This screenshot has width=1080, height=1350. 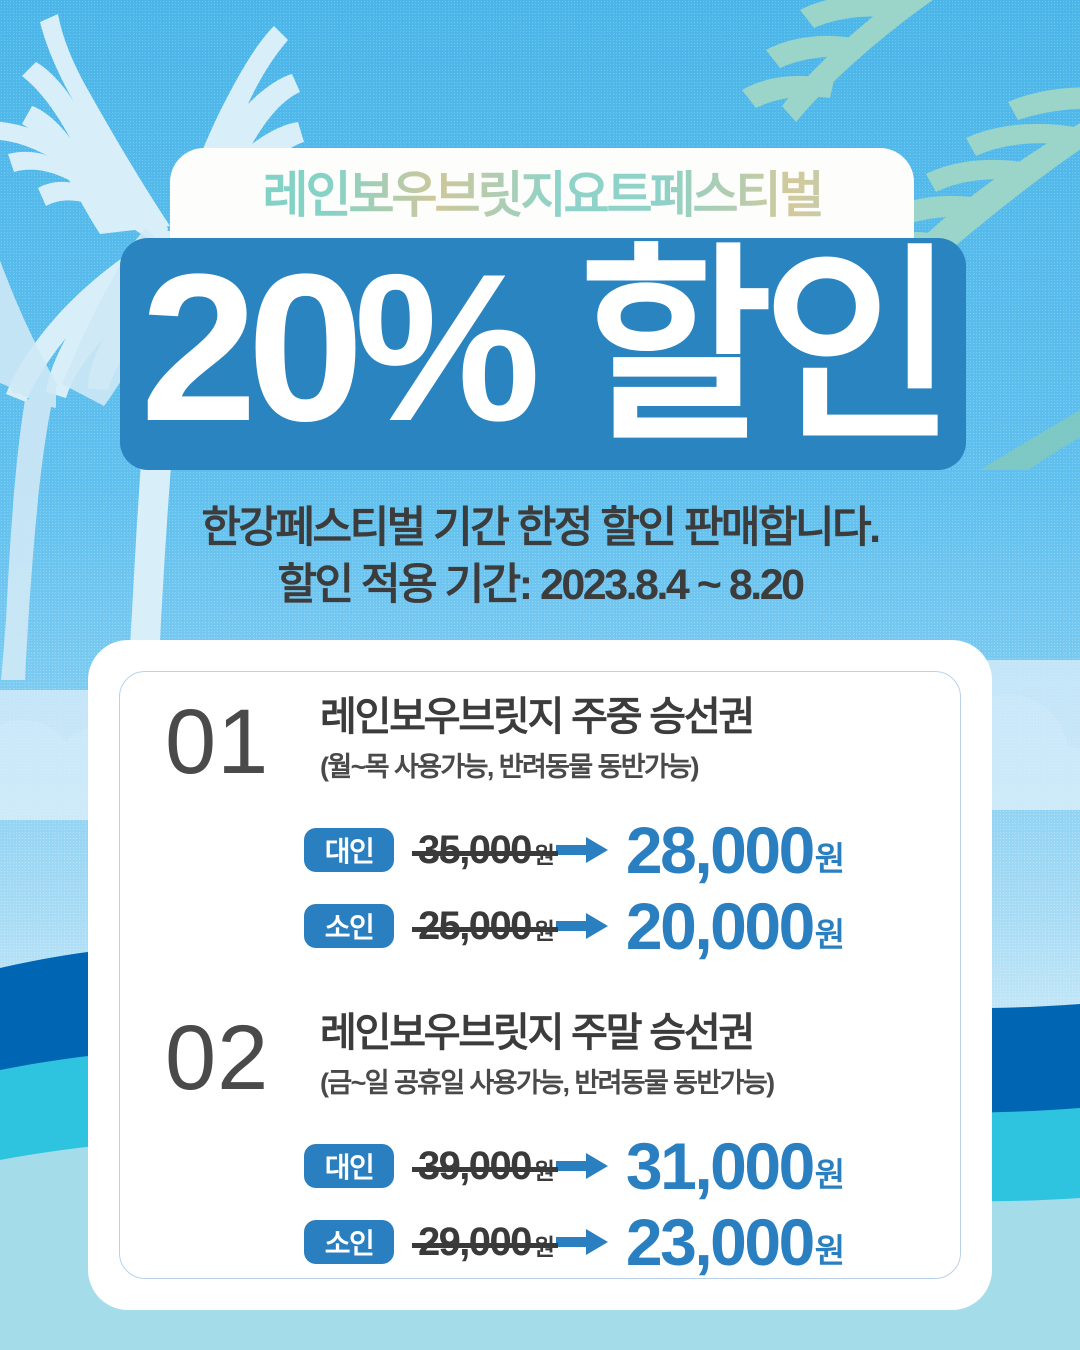 I want to click on original-price-group: 25,000 원, so click(x=485, y=926).